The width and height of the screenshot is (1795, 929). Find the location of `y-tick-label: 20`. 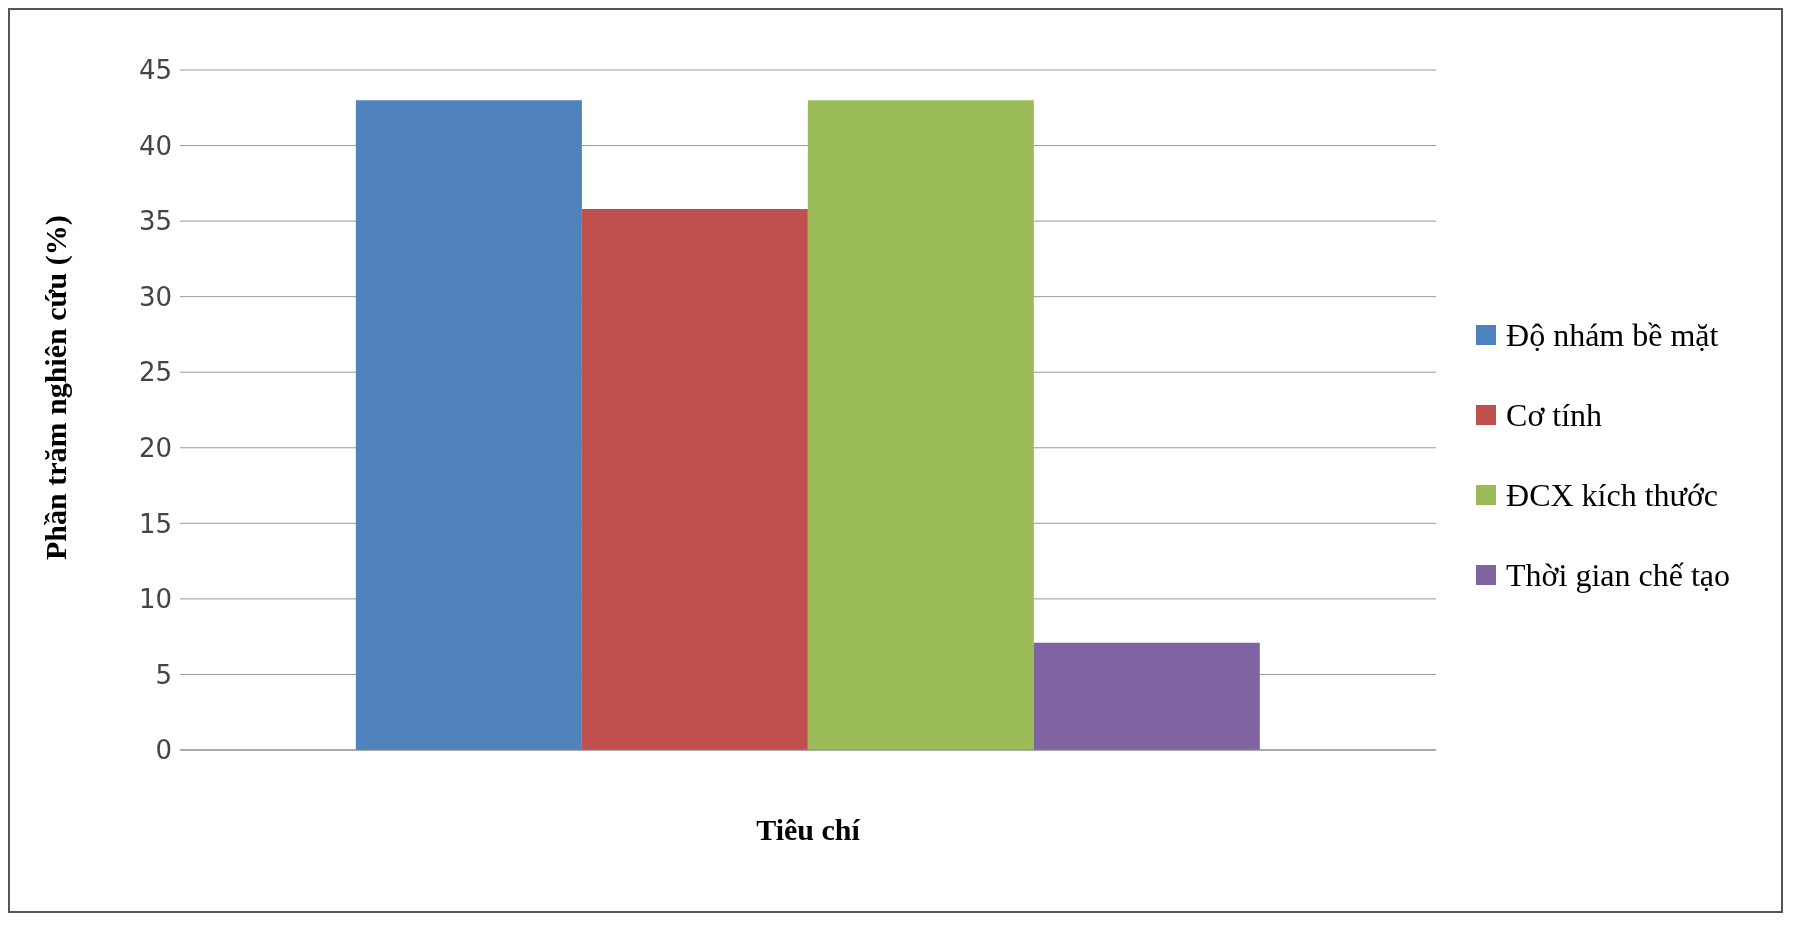

y-tick-label: 20 is located at coordinates (155, 448).